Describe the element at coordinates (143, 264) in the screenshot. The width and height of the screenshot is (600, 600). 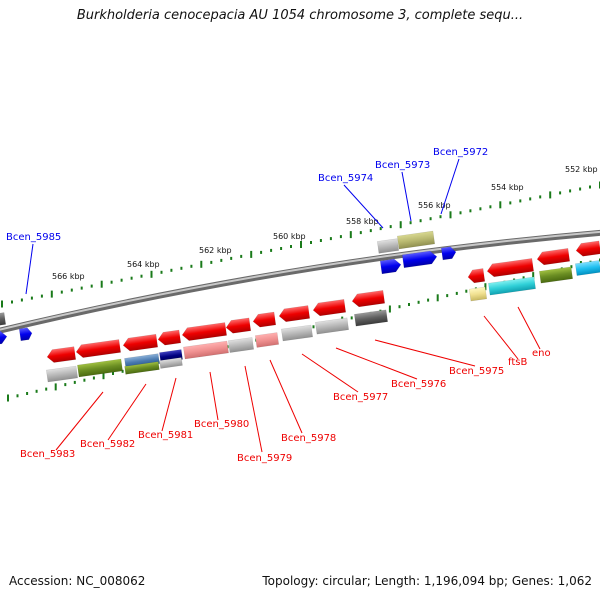
I see `scale-label: 564 kbp` at that location.